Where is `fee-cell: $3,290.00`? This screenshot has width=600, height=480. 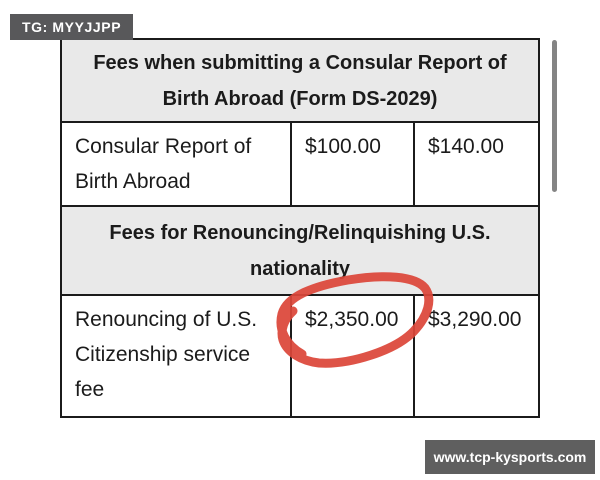 fee-cell: $3,290.00 is located at coordinates (475, 356).